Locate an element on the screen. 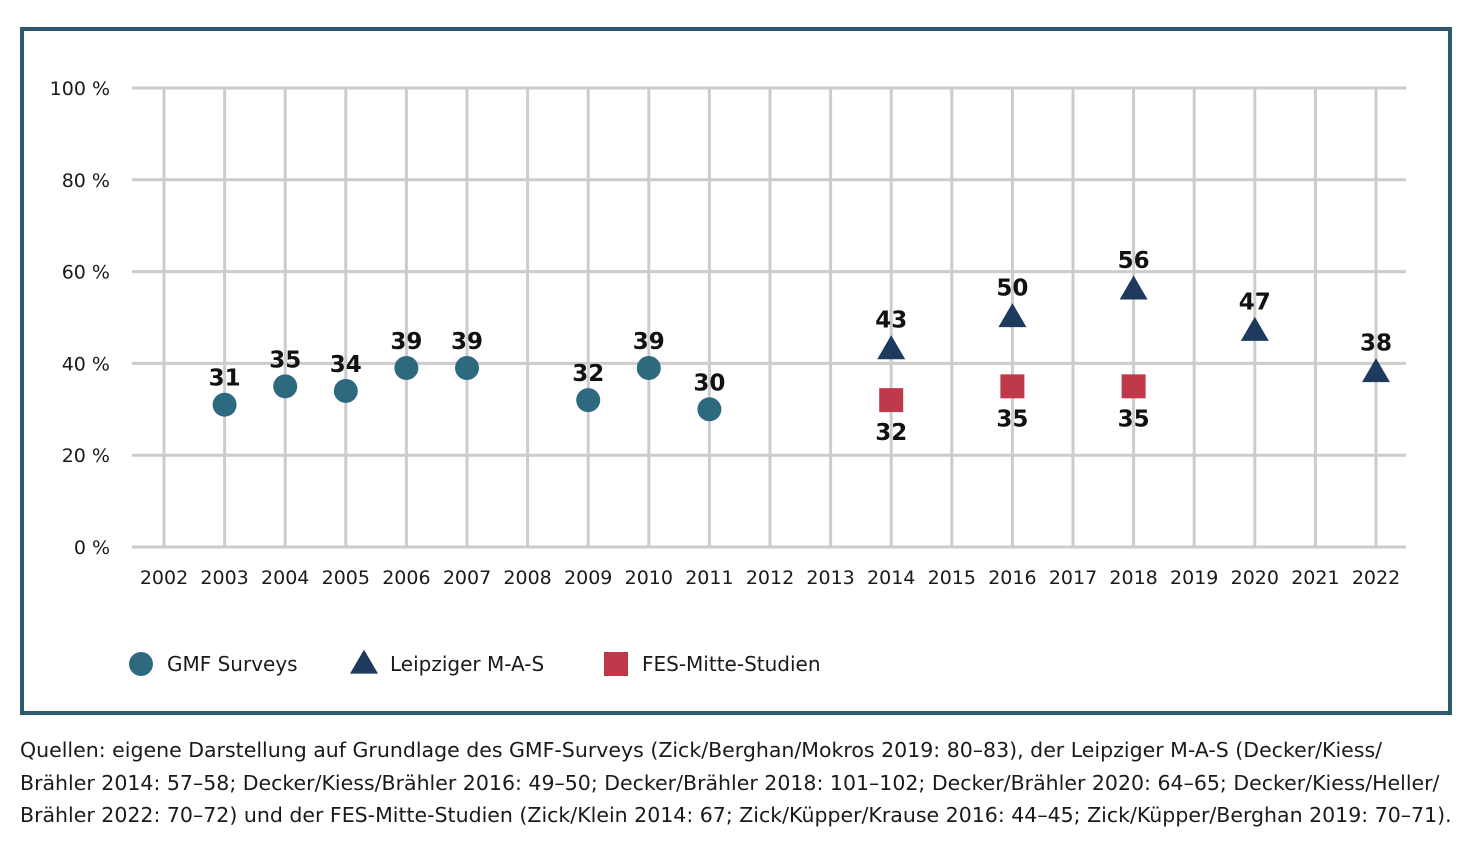 This screenshot has height=854, width=1470. x-tick-label: 2015 is located at coordinates (952, 578).